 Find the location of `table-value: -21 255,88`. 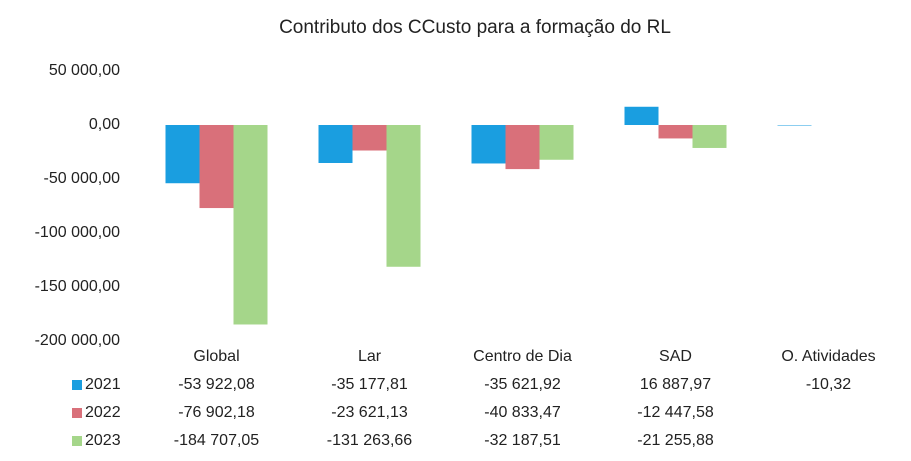

table-value: -21 255,88 is located at coordinates (675, 440).